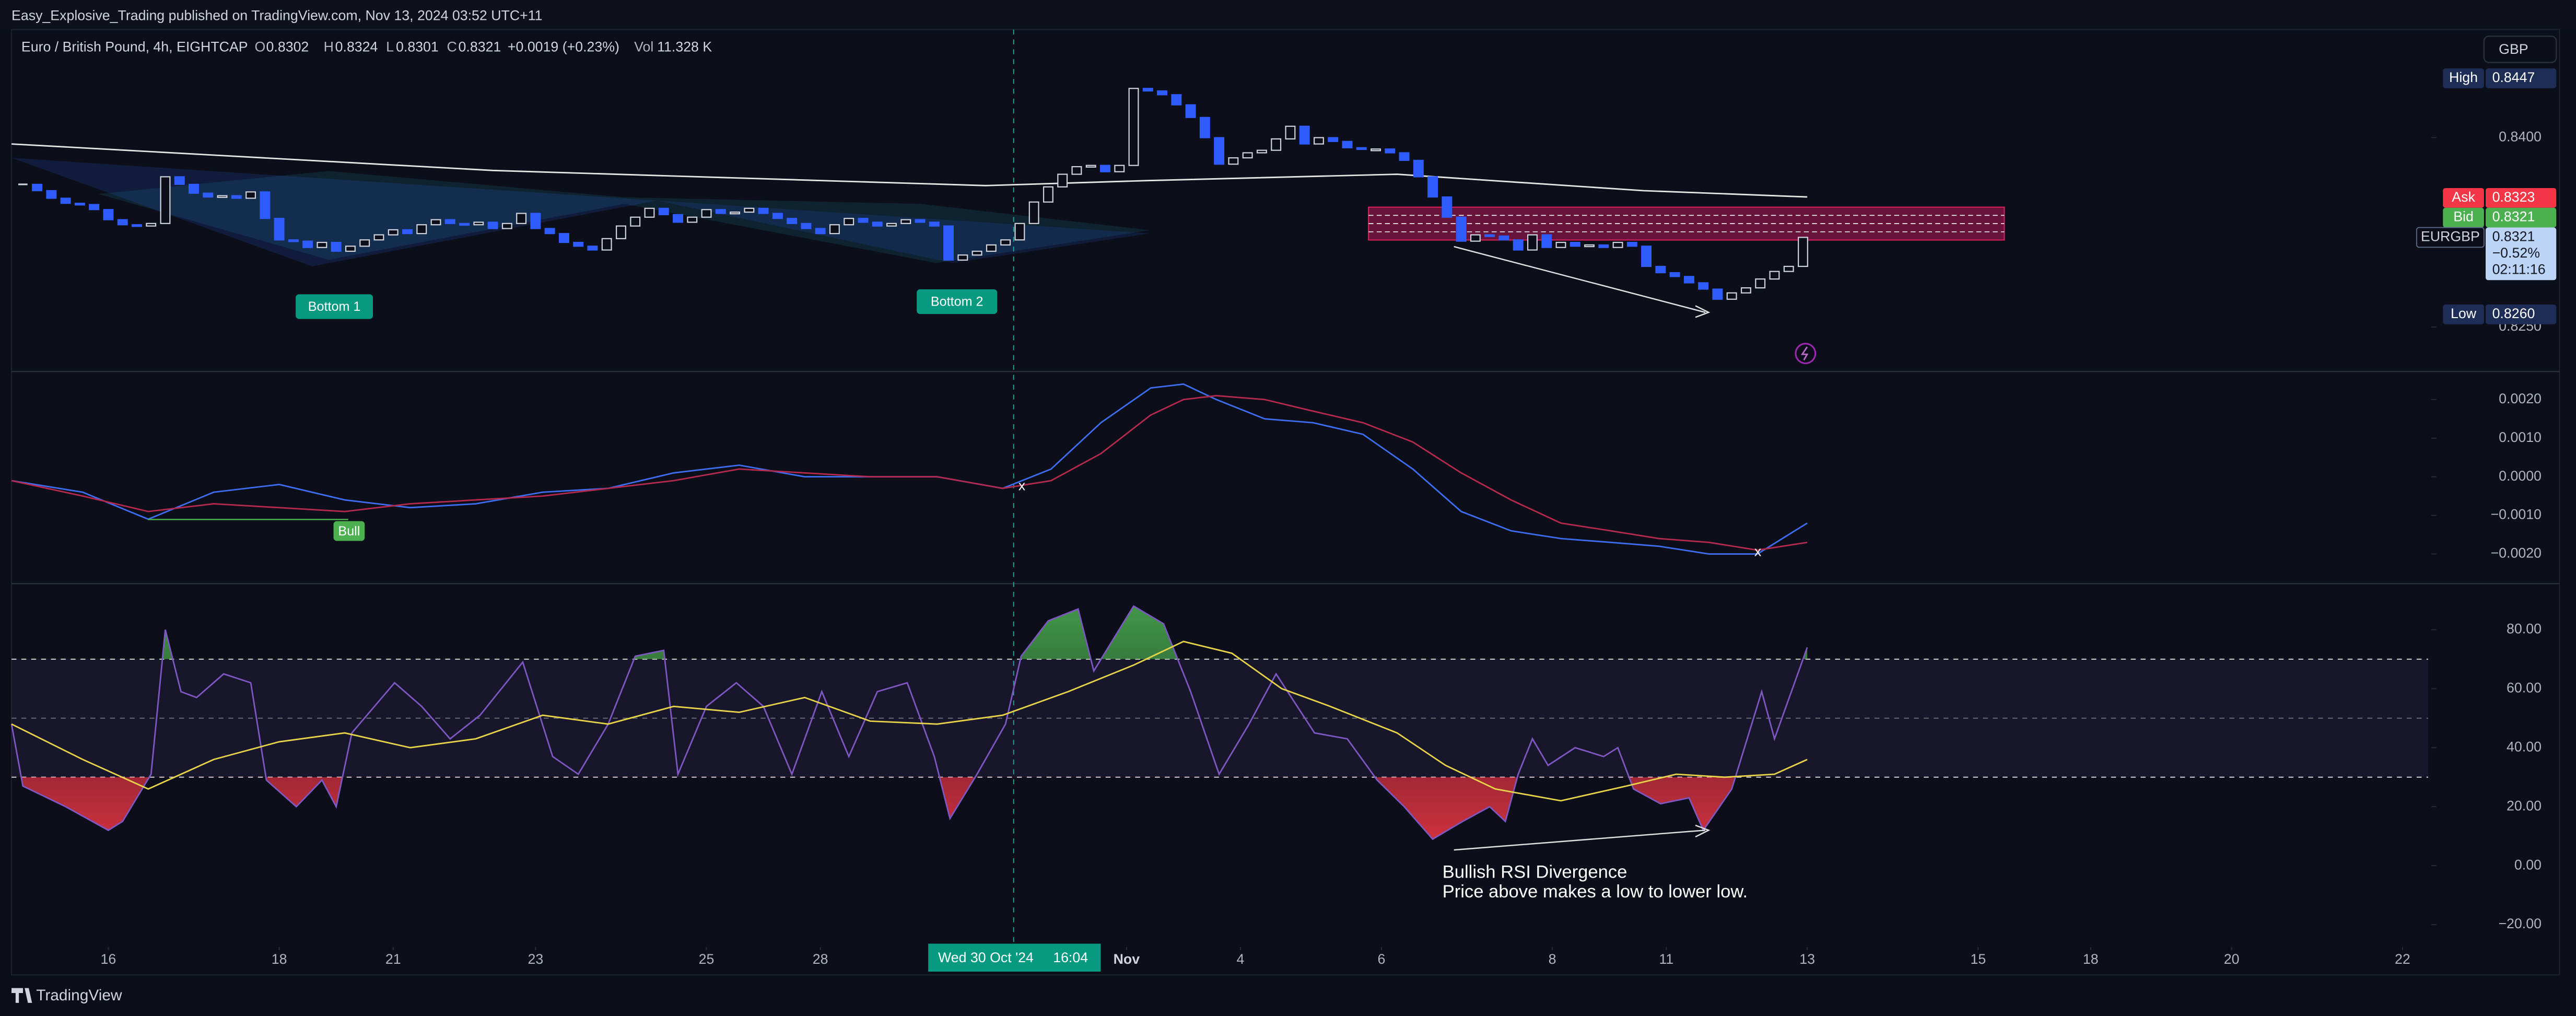  What do you see at coordinates (643, 46) in the screenshot?
I see `legend-key: Vol` at bounding box center [643, 46].